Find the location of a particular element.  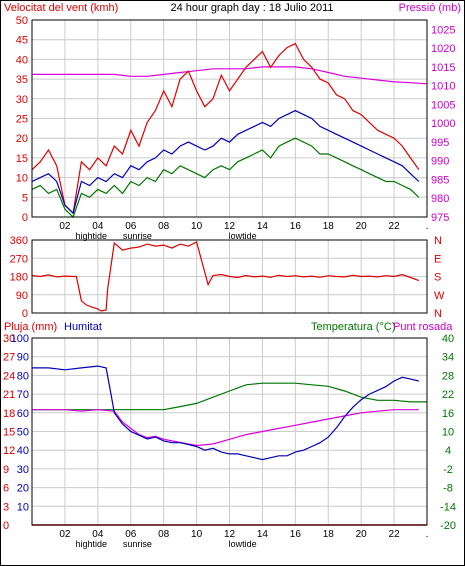

bottom-hour-tick: 22 is located at coordinates (395, 534).